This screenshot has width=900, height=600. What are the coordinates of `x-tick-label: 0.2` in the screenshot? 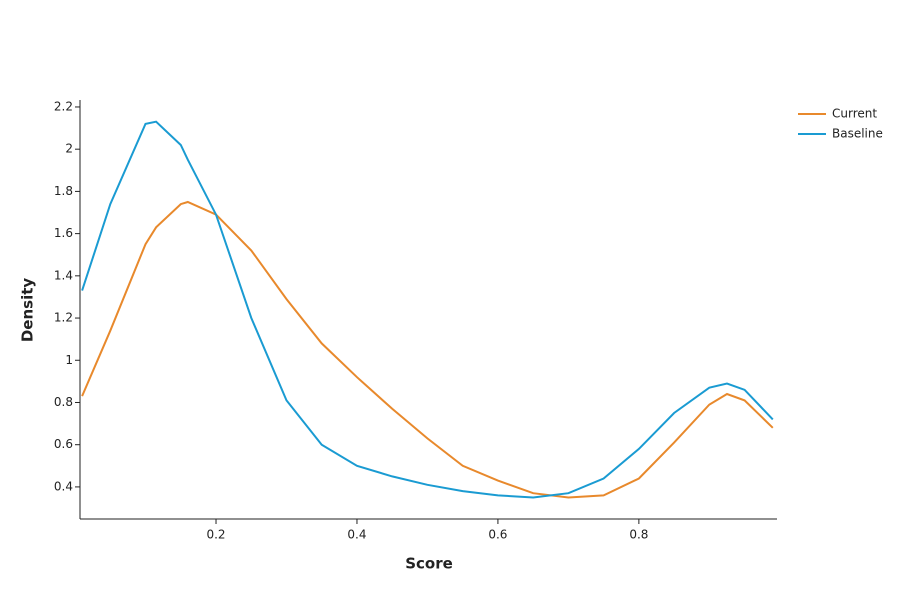 It's located at (215, 535).